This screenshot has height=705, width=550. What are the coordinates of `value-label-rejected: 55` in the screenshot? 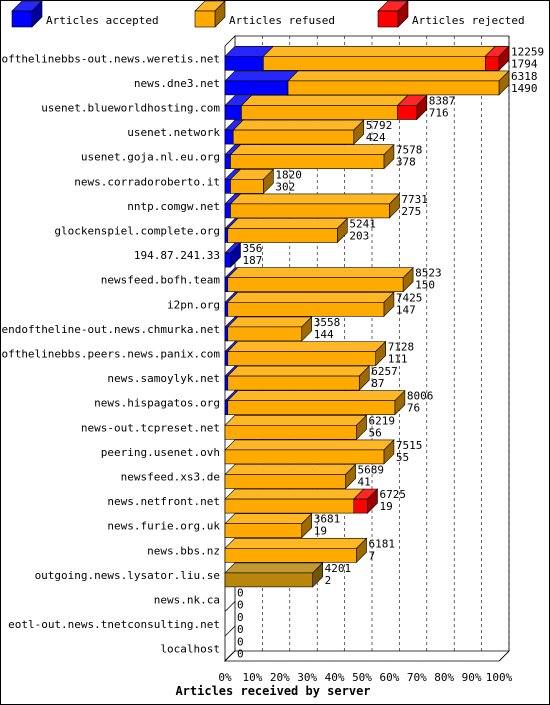 It's located at (402, 457).